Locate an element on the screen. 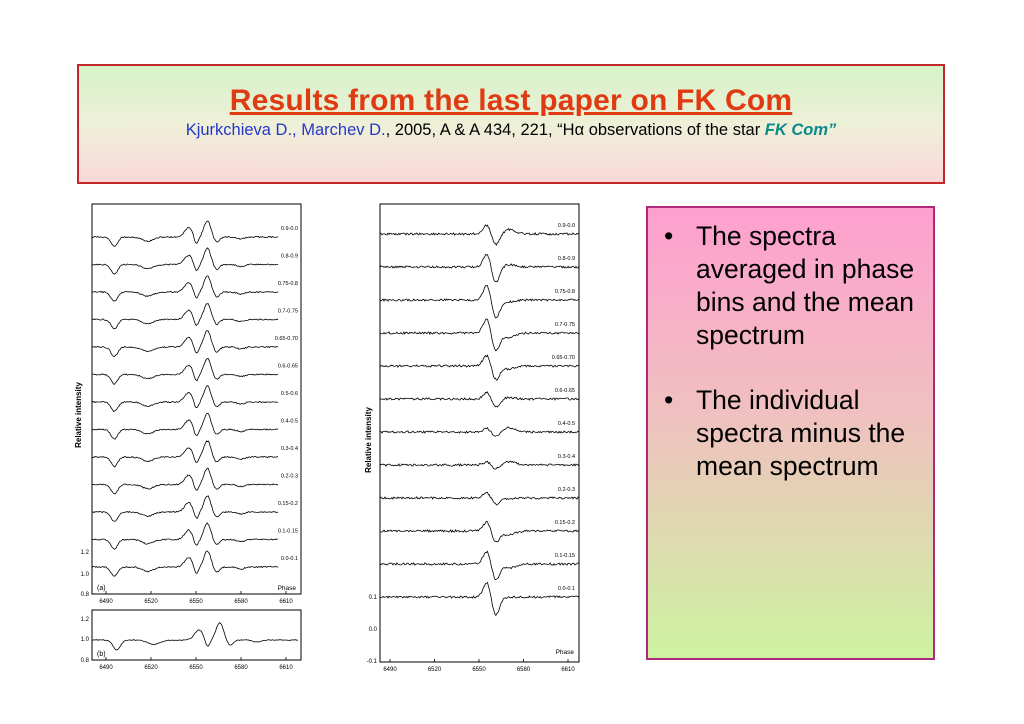 This screenshot has width=1024, height=724. left-xticks-a: 6490 6520 6550 6580 6610 is located at coordinates (196, 598).